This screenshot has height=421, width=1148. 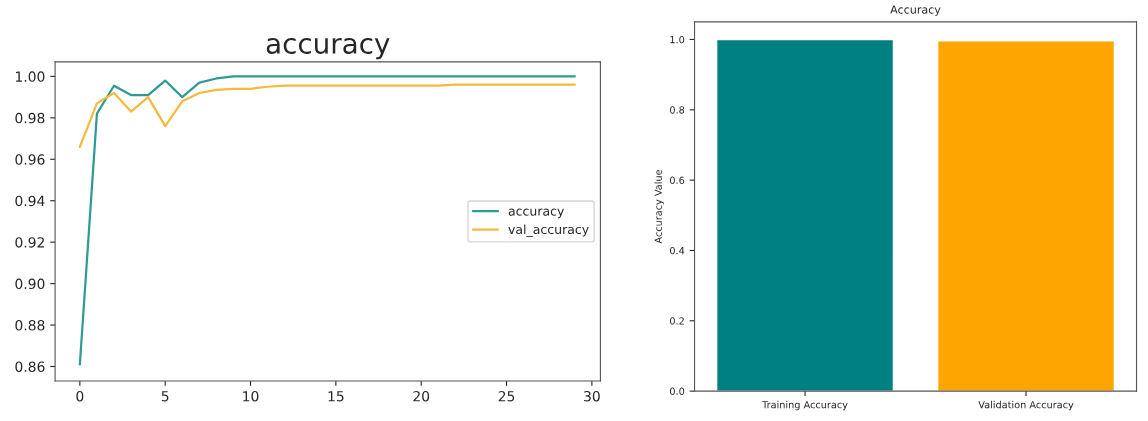 What do you see at coordinates (677, 39) in the screenshot?
I see `y-tick-label: 1.0` at bounding box center [677, 39].